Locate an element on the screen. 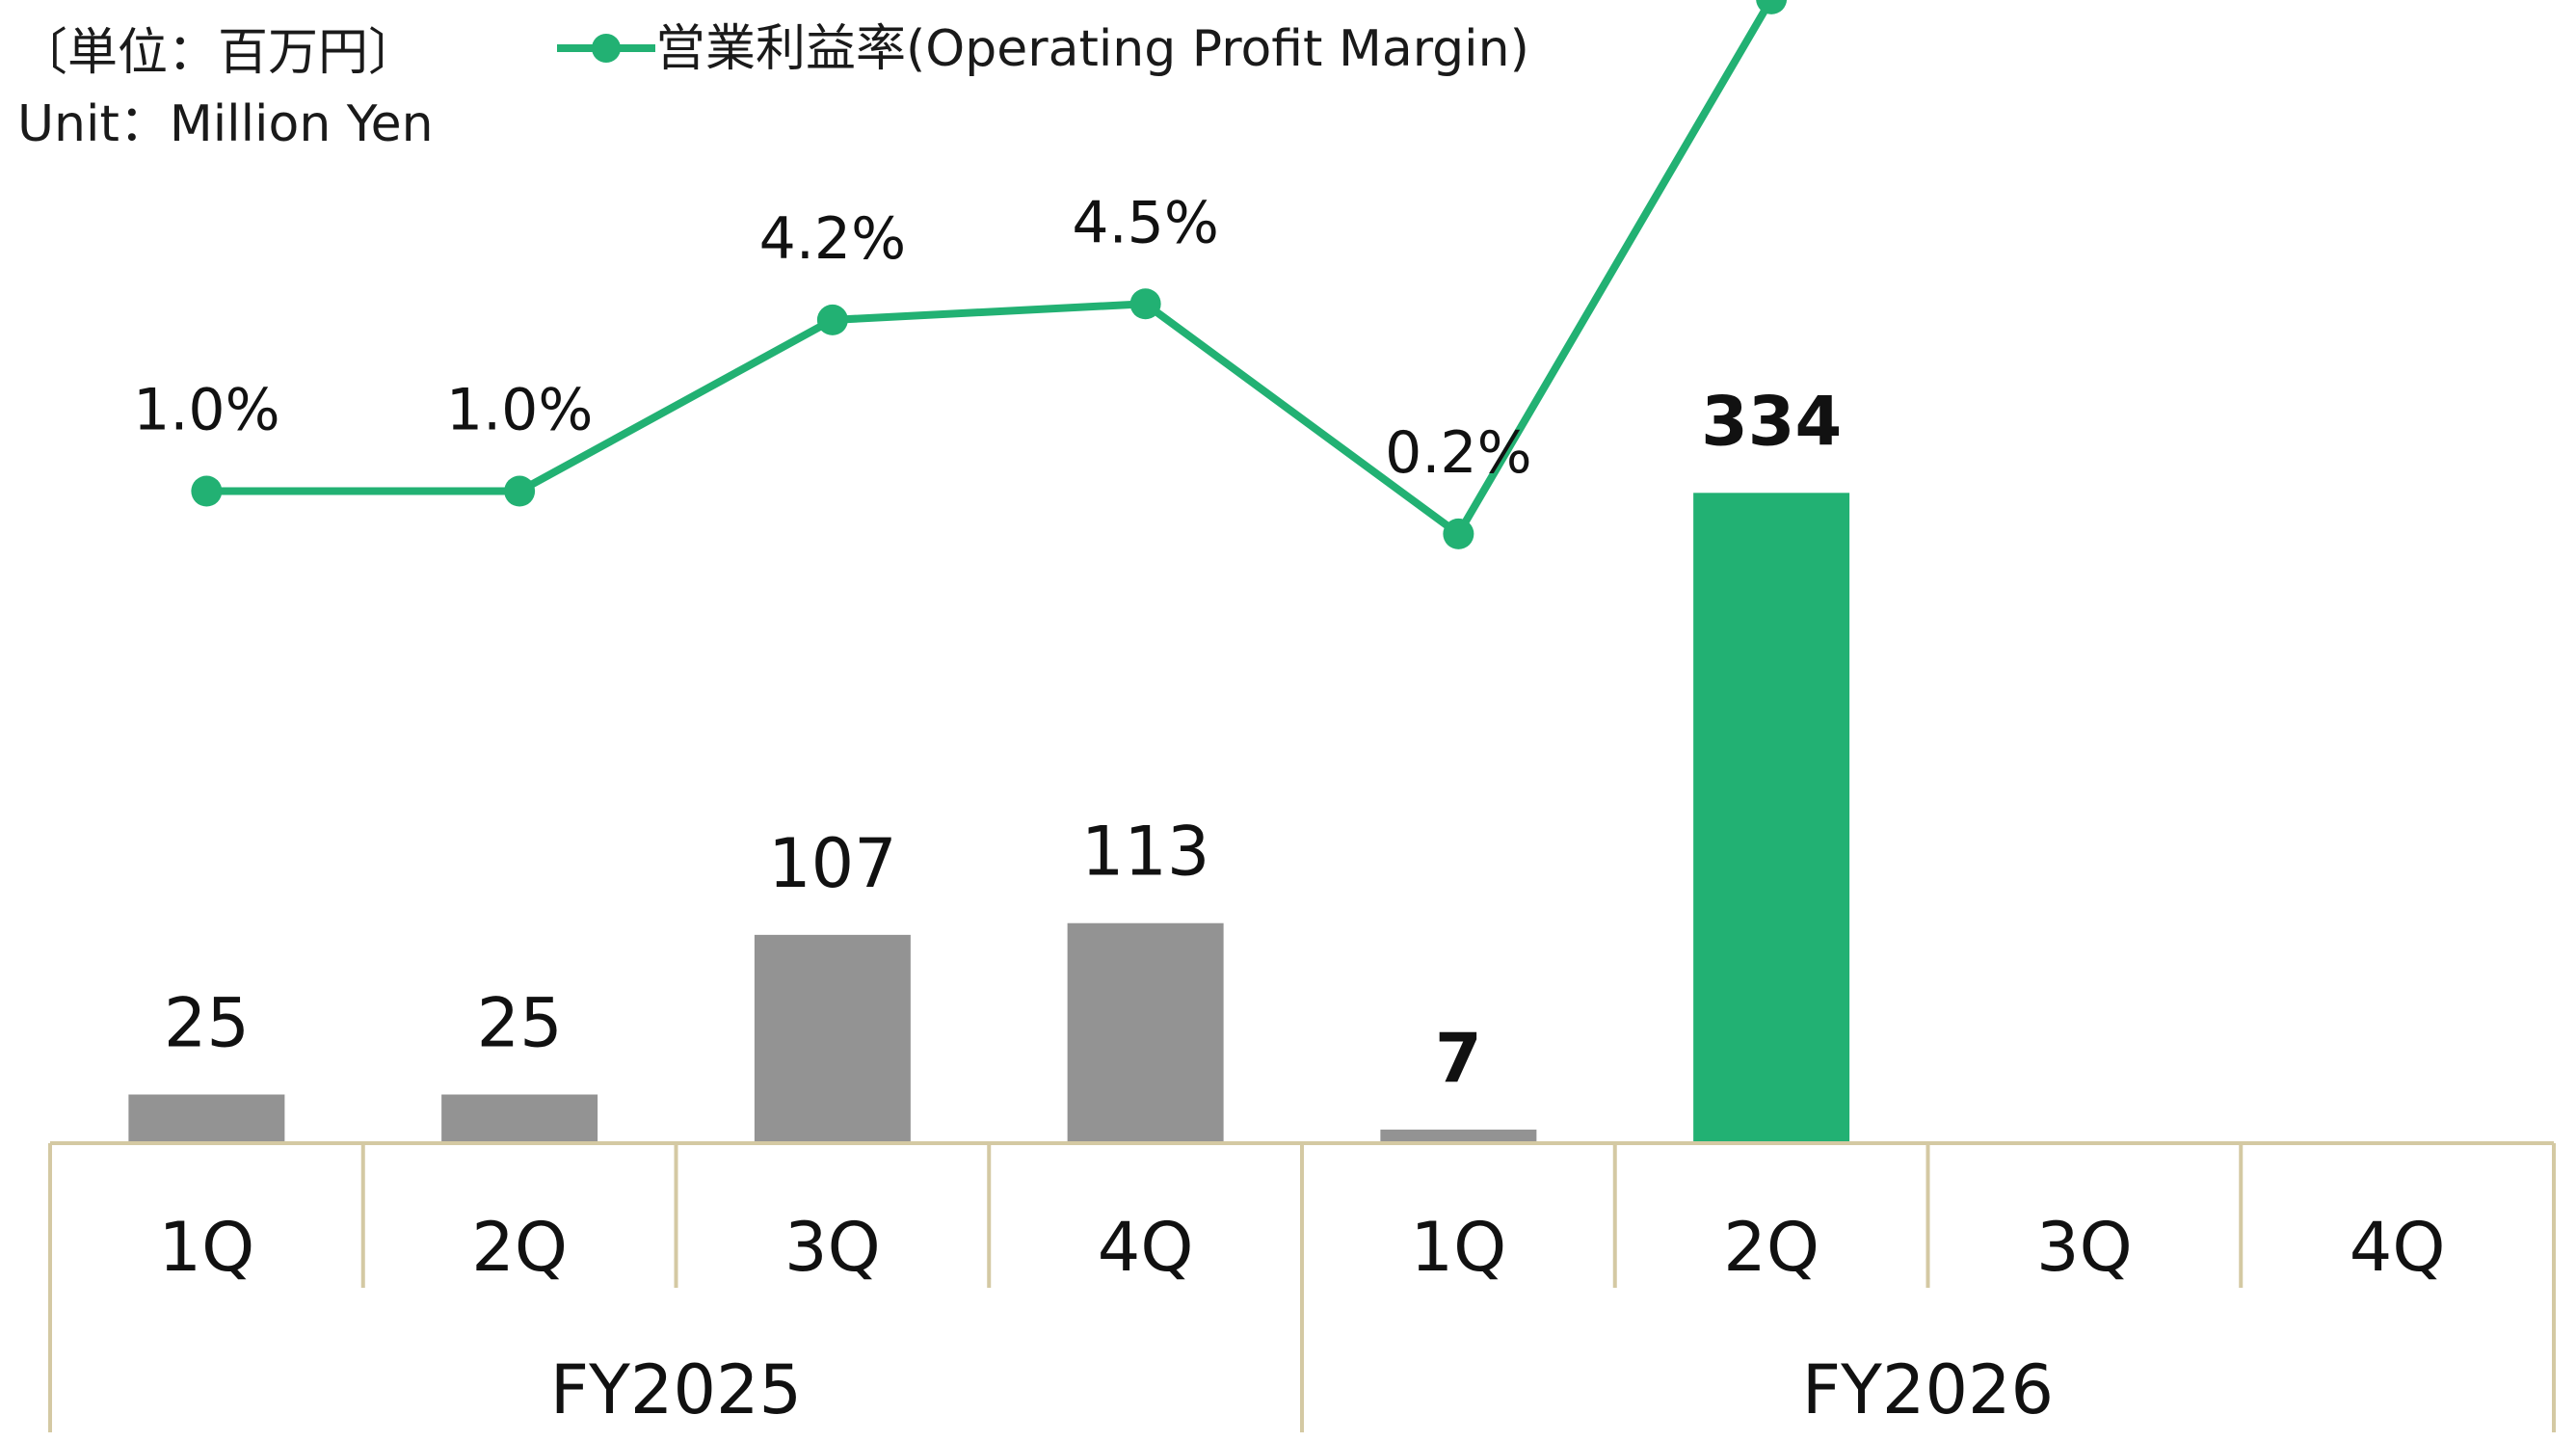 The height and width of the screenshot is (1442, 2576). legend: 営業利益率(Operating Profit Margin) is located at coordinates (1043, 49).